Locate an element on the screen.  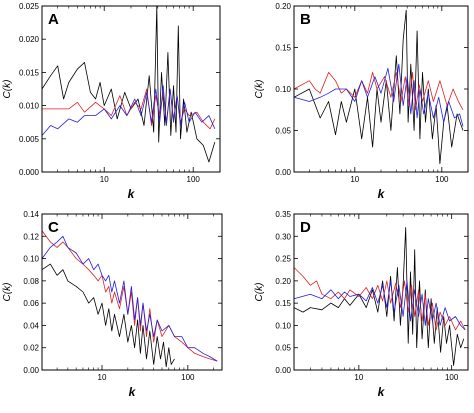
y-tick-label-d: 0.05 is located at coordinates (283, 348).